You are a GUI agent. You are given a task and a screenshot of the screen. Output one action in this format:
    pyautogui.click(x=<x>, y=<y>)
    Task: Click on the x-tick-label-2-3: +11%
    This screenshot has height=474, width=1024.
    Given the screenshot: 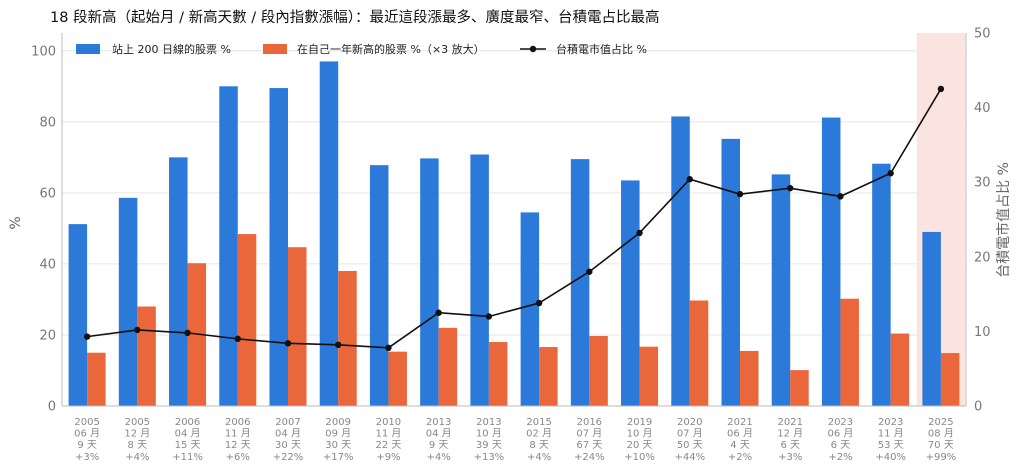 What is the action you would take?
    pyautogui.click(x=187, y=457)
    